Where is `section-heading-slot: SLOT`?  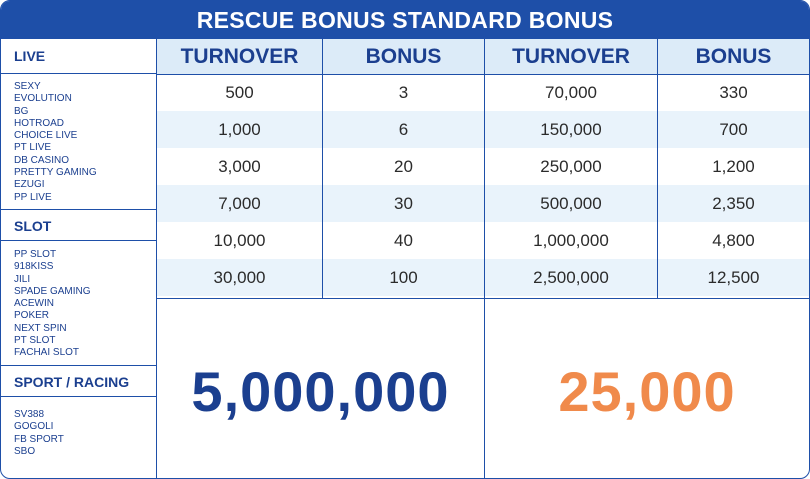 section-heading-slot: SLOT is located at coordinates (78, 225).